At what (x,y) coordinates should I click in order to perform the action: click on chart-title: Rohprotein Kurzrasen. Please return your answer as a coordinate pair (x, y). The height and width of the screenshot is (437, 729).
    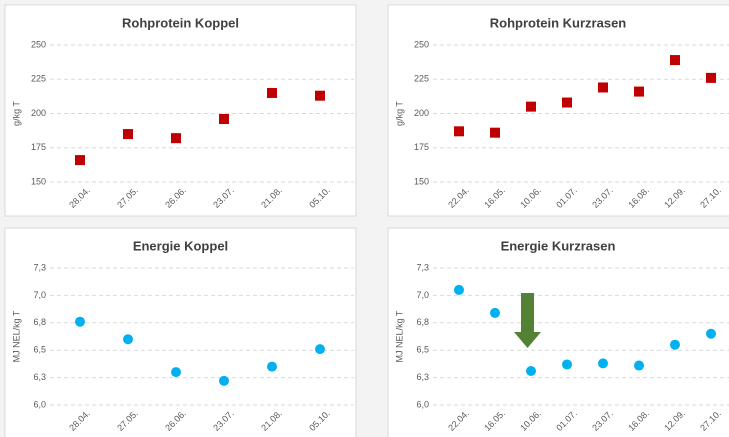
    Looking at the image, I should click on (558, 22).